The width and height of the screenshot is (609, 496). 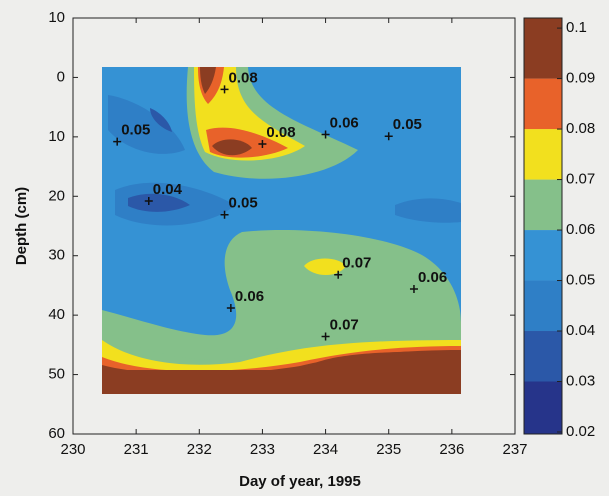 I want to click on colorbar-tick-label: 0.06, so click(x=580, y=229).